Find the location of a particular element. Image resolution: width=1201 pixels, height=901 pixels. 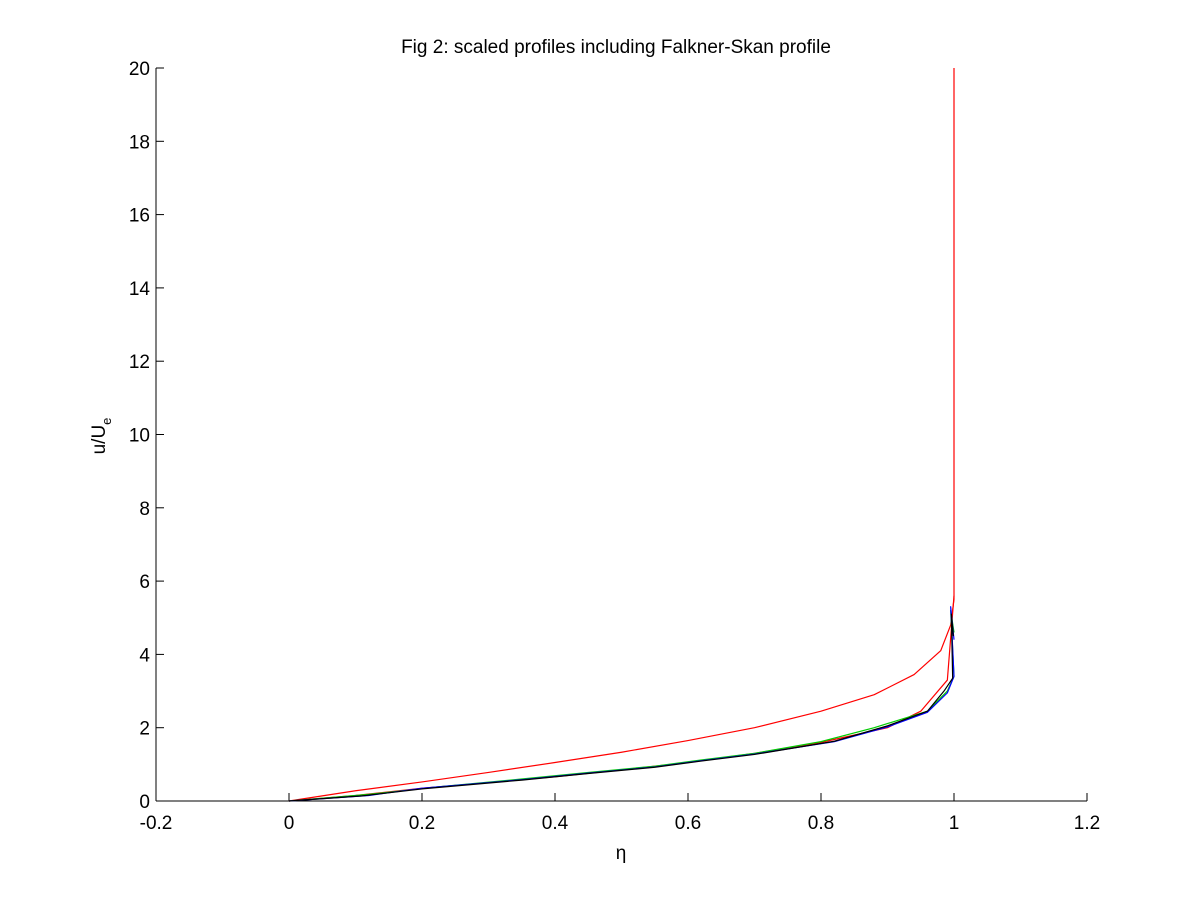

x-tick-label: 0.8 is located at coordinates (821, 823).